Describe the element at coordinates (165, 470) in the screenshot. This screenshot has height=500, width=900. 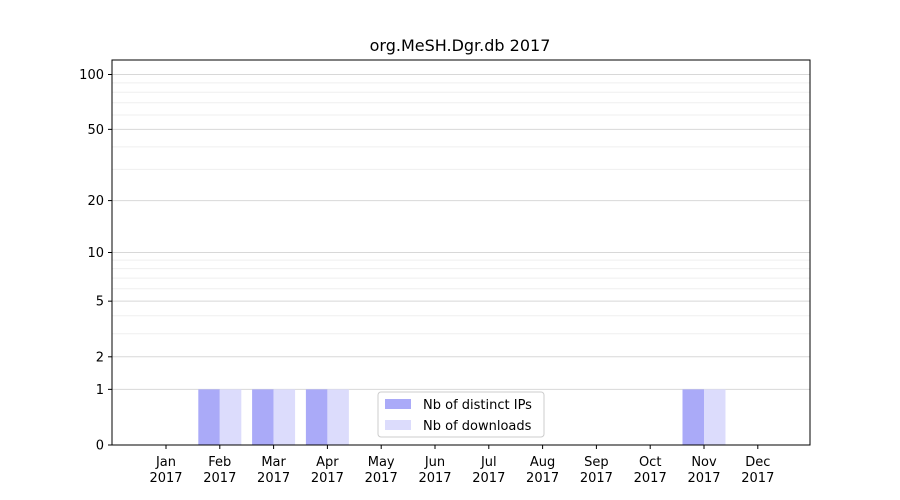
I see `x-tick-label: Jan 2017` at that location.